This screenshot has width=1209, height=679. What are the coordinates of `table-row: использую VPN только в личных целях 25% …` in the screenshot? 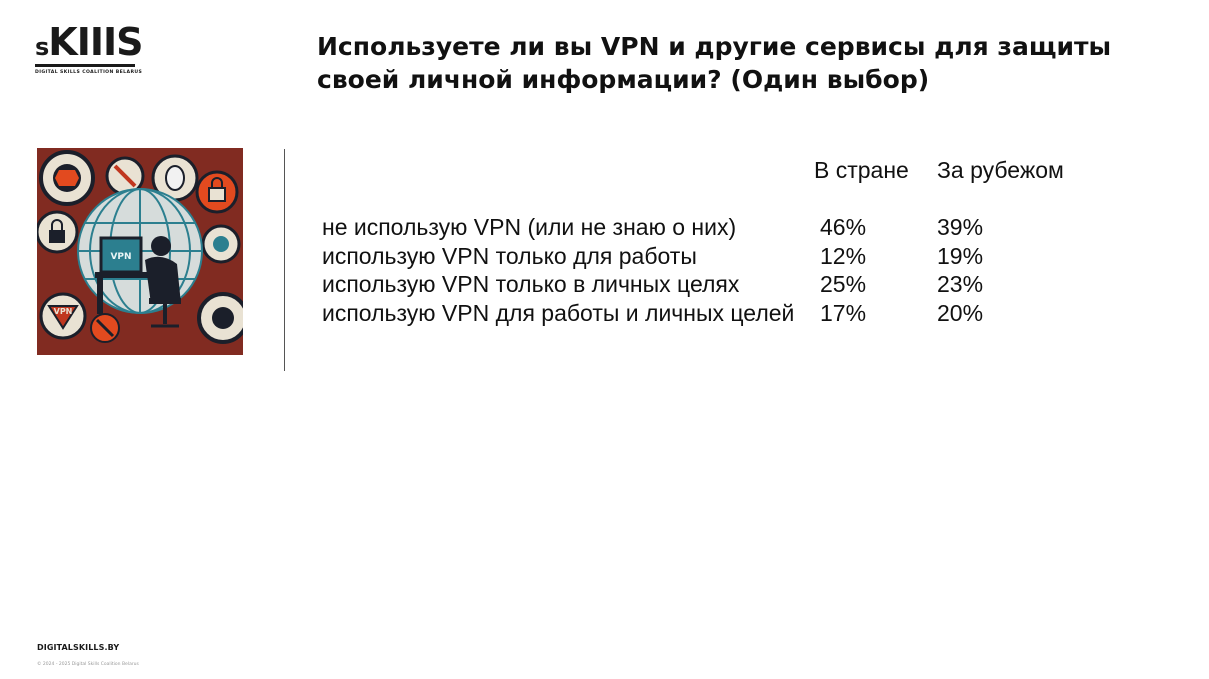 It's located at (702, 284).